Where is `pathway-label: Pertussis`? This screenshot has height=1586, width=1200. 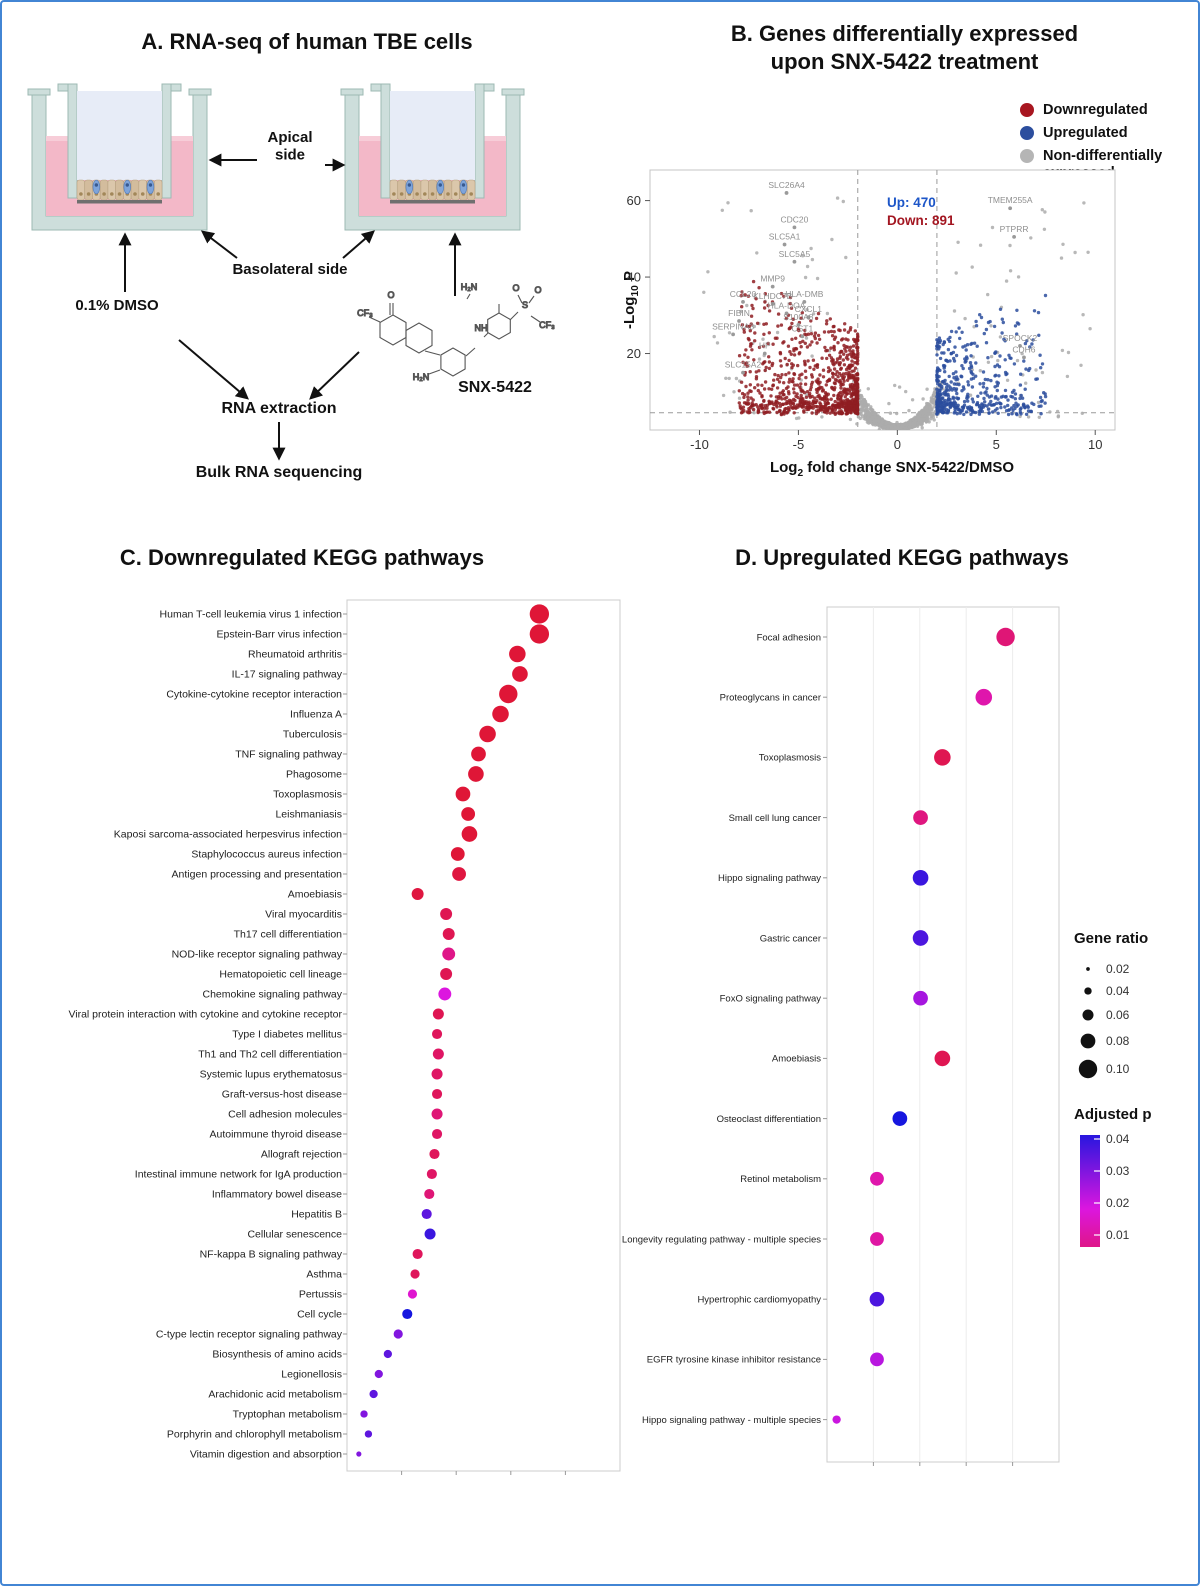
pathway-label: Pertussis is located at coordinates (320, 1295).